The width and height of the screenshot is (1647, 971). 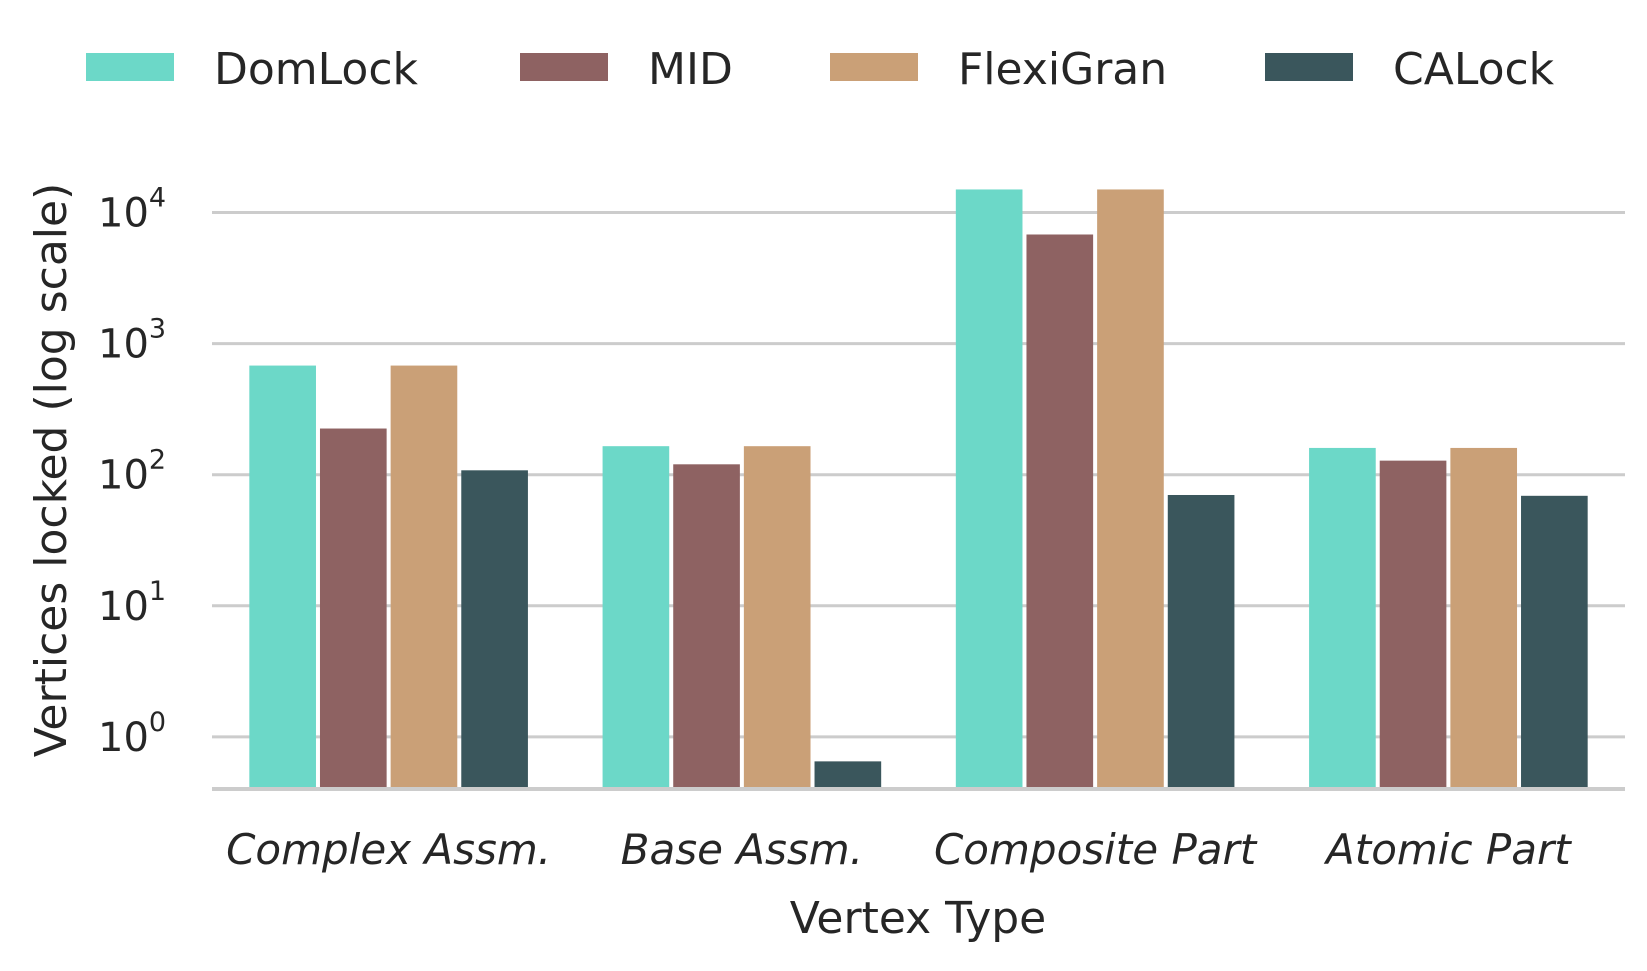 What do you see at coordinates (123, 607) in the screenshot?
I see `y-tick-base-1: 10` at bounding box center [123, 607].